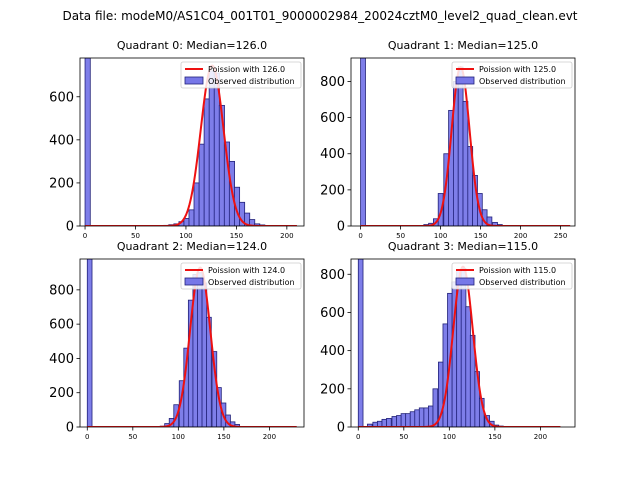  What do you see at coordinates (246, 69) in the screenshot?
I see `legend-label: Poission with 126.0` at bounding box center [246, 69].